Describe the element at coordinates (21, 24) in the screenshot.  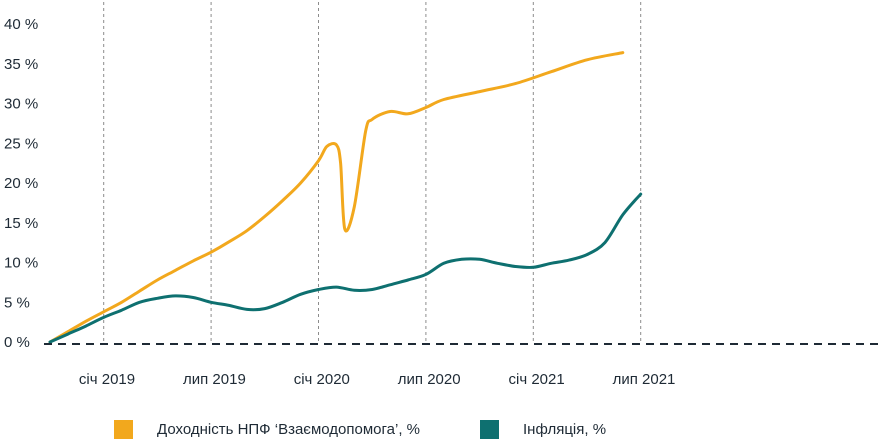
I see `y-tick-label: 40 %` at that location.